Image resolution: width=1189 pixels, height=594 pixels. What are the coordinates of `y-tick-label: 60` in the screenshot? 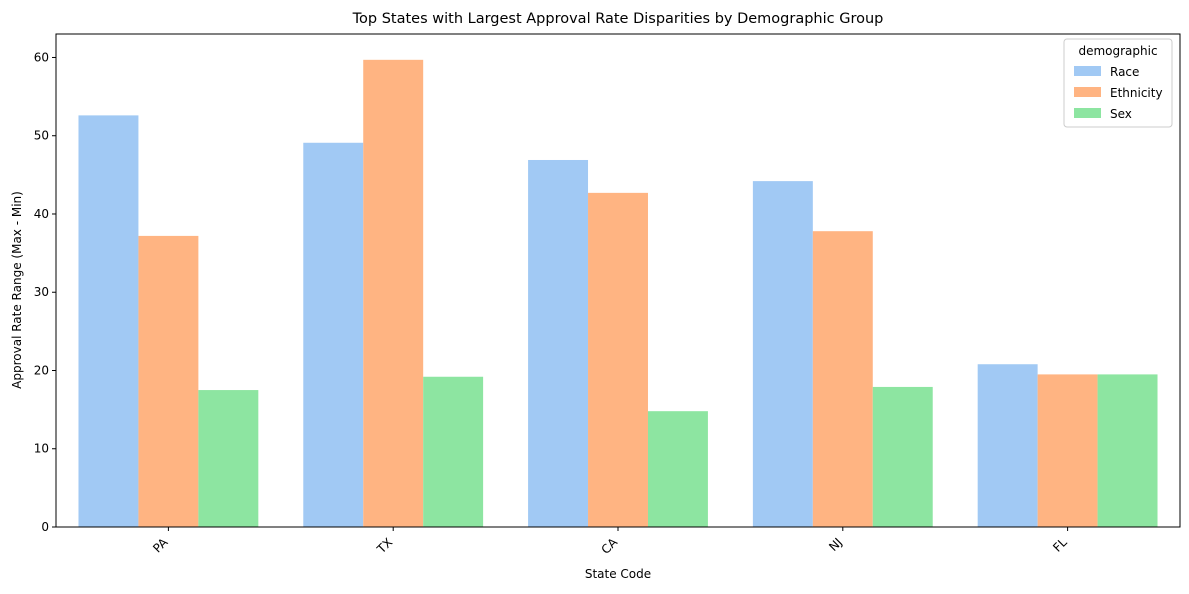 It's located at (41, 57).